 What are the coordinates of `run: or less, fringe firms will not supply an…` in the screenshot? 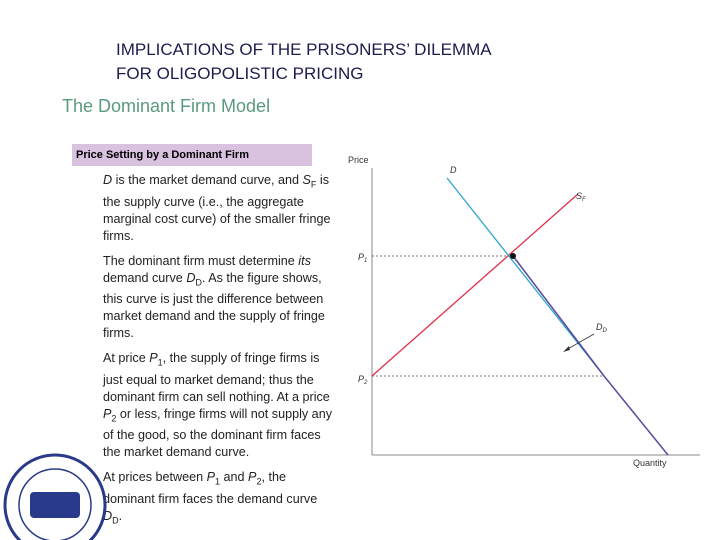 It's located at (217, 433).